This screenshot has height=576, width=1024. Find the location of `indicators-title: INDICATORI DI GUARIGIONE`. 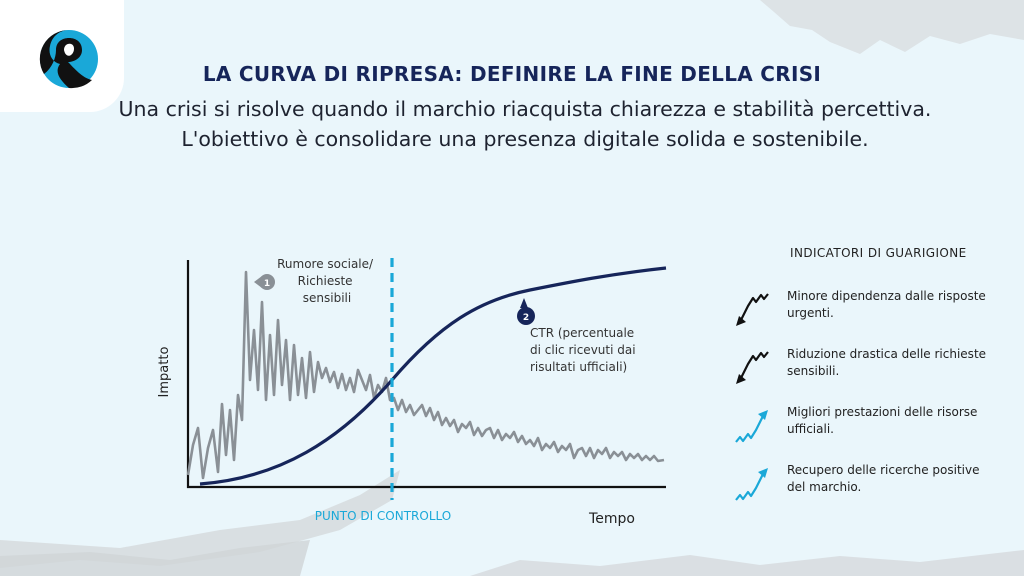

indicators-title: INDICATORI DI GUARIGIONE is located at coordinates (878, 253).